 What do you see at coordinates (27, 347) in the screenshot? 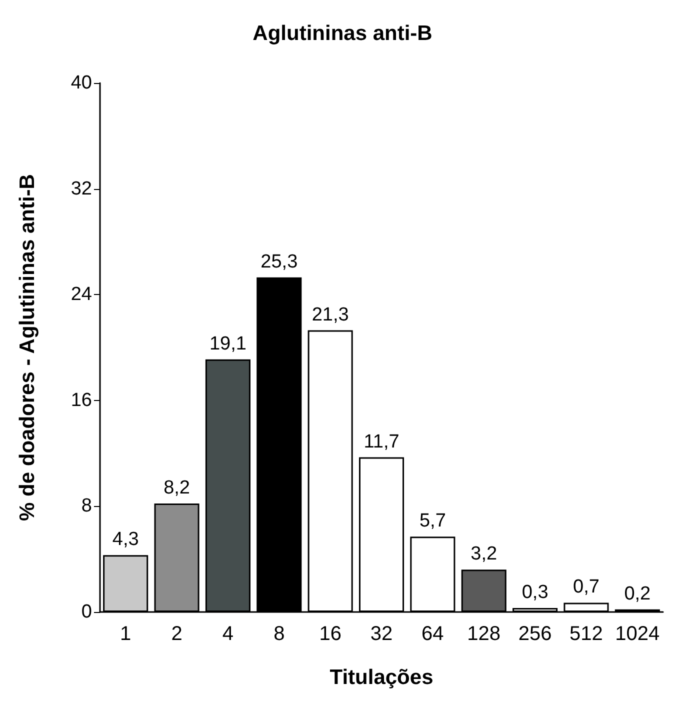
I see `y-axis-title: % de doadores - Aglutininas anti-B` at bounding box center [27, 347].